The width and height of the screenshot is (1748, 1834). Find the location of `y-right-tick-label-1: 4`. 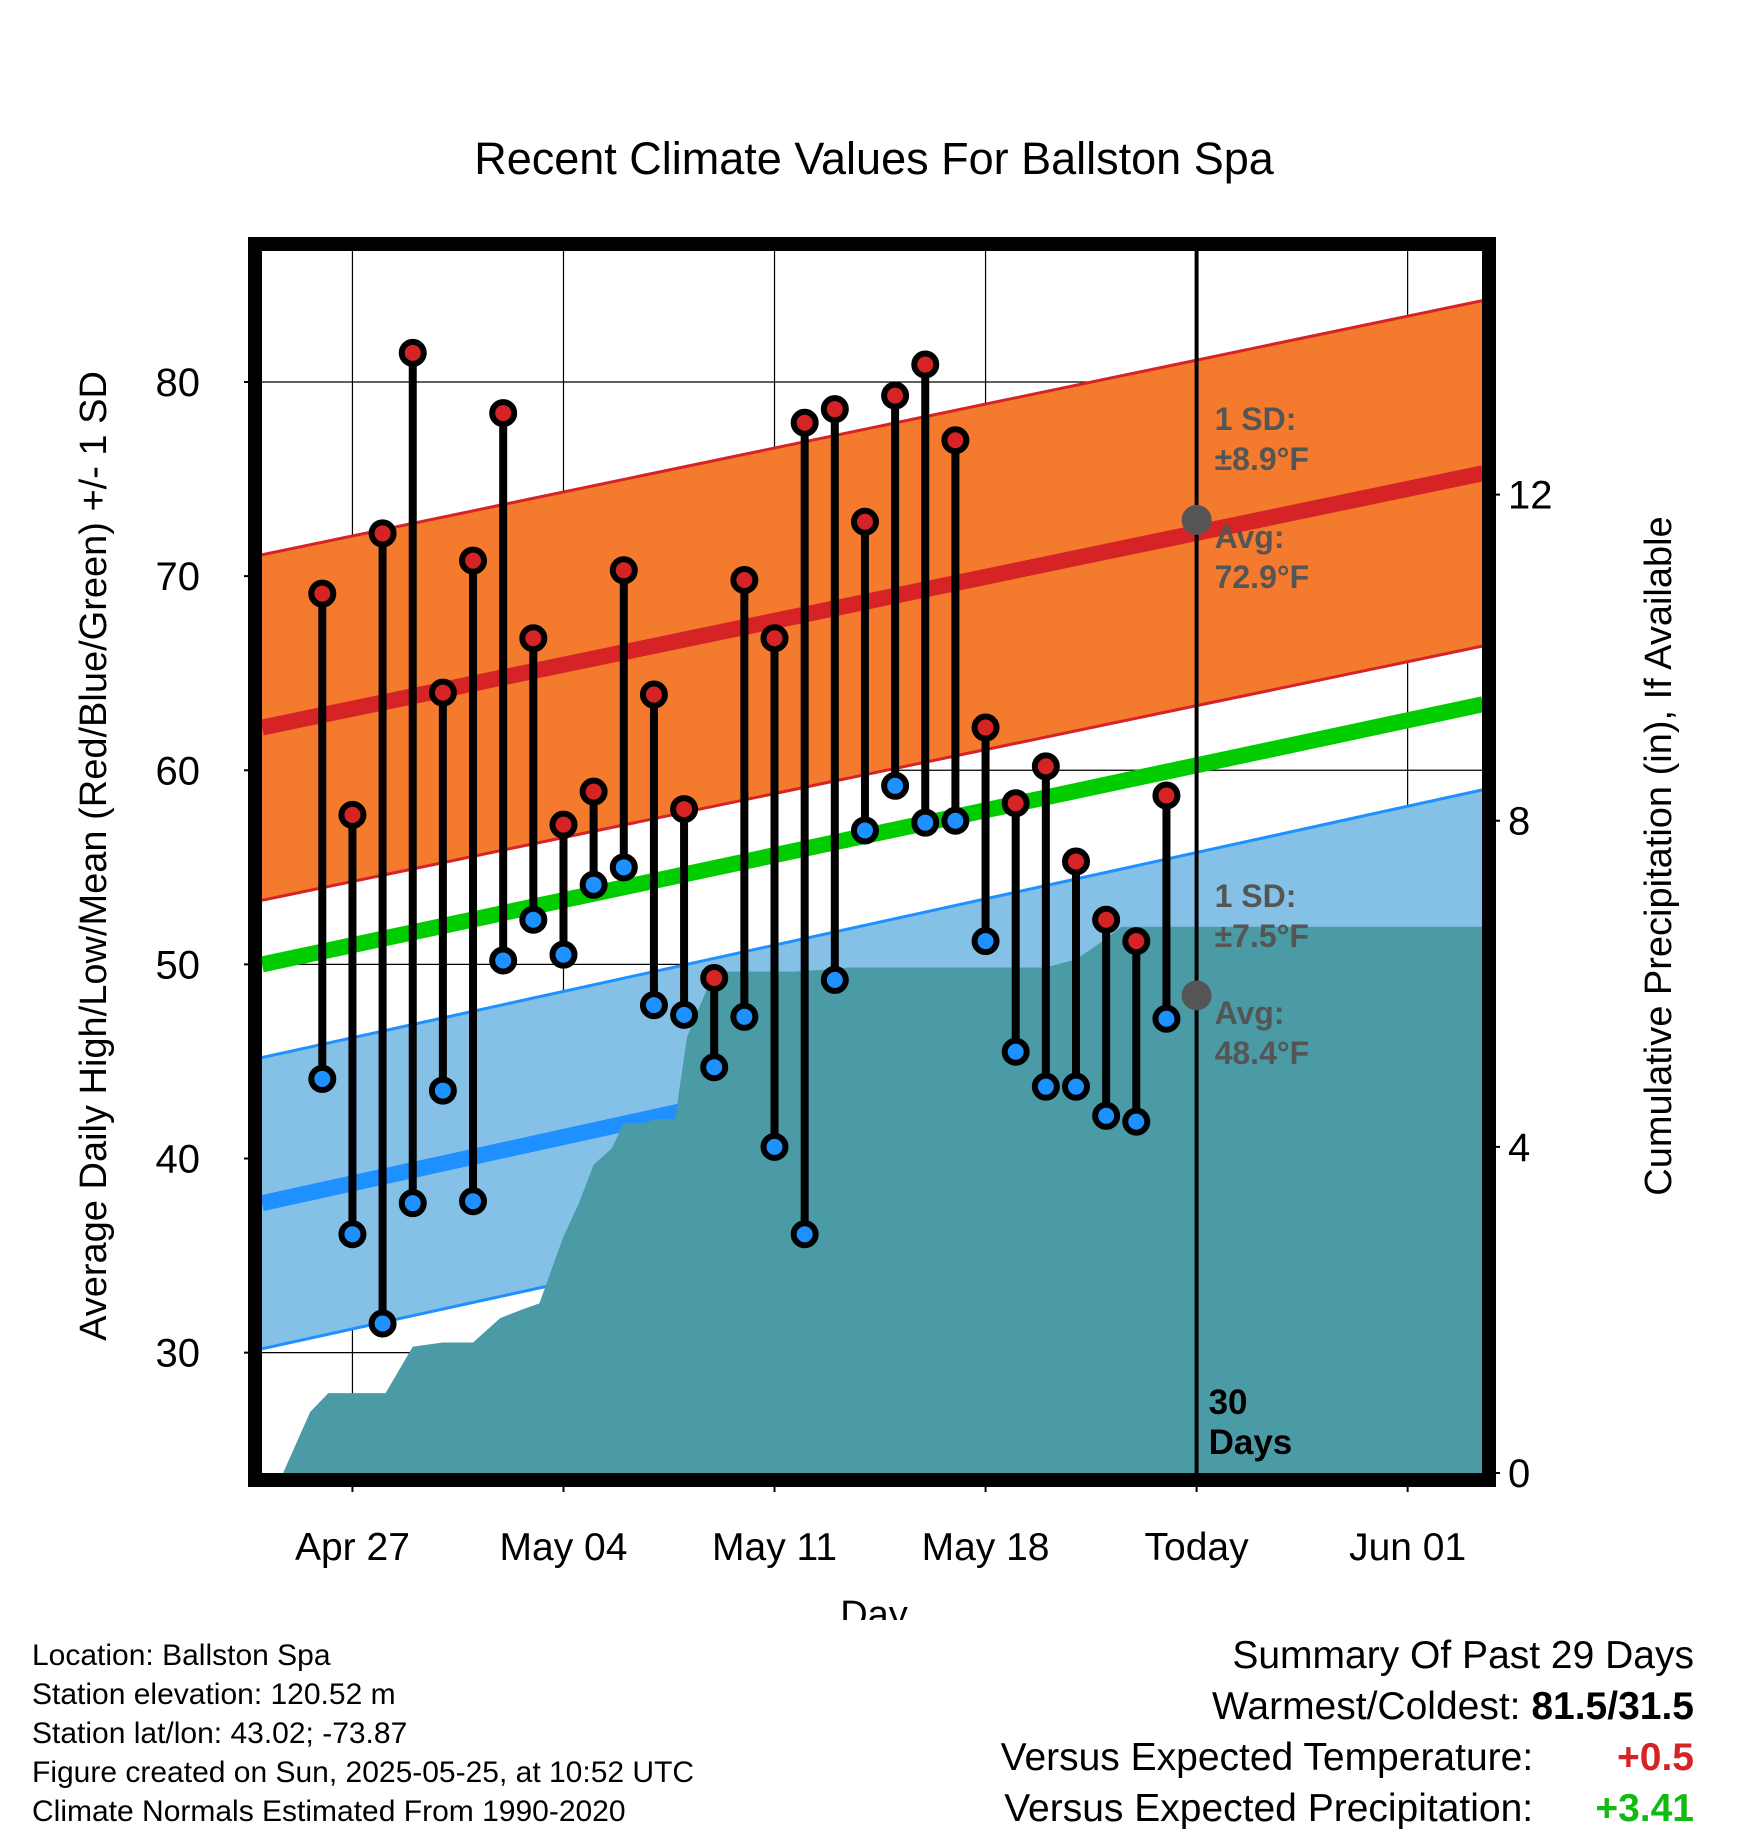

y-right-tick-label-1: 4 is located at coordinates (1519, 1148).